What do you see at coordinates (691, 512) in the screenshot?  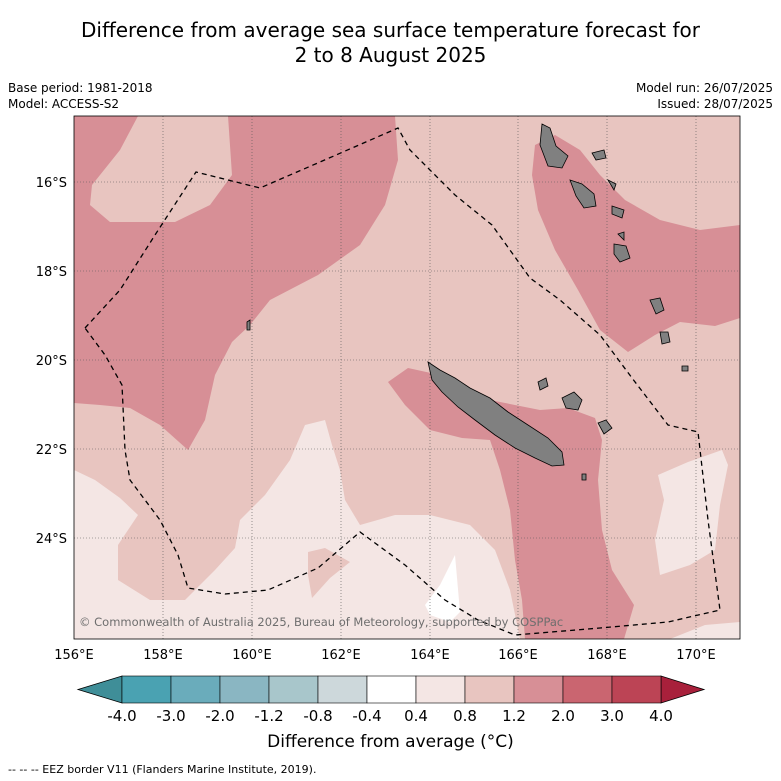 I see `anomaly-band-0-4-0-8-east` at bounding box center [691, 512].